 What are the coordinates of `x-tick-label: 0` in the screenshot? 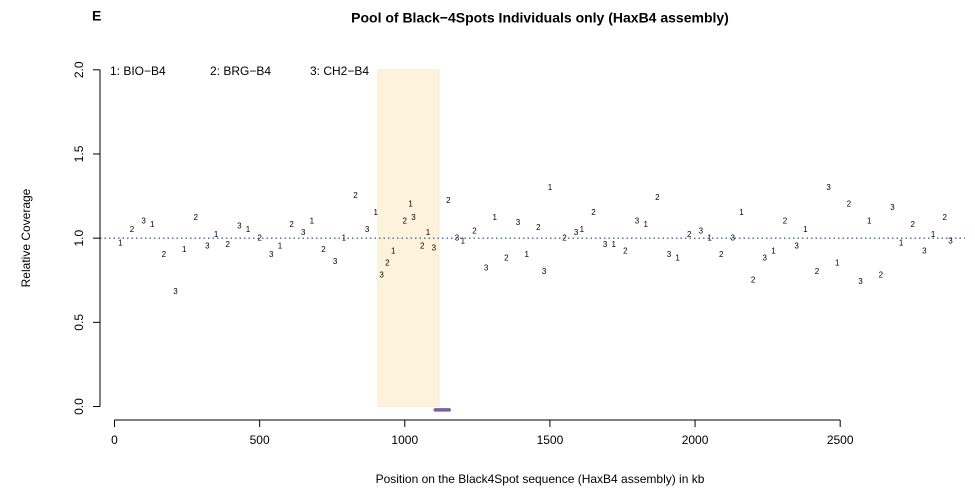 It's located at (114, 440).